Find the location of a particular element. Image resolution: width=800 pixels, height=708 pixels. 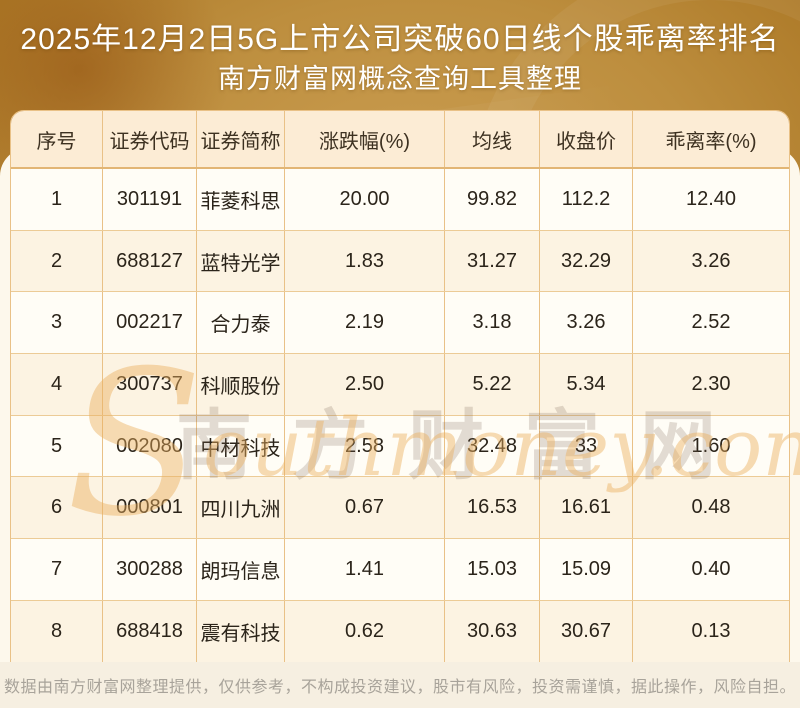

cell-index: 6 is located at coordinates (57, 508).